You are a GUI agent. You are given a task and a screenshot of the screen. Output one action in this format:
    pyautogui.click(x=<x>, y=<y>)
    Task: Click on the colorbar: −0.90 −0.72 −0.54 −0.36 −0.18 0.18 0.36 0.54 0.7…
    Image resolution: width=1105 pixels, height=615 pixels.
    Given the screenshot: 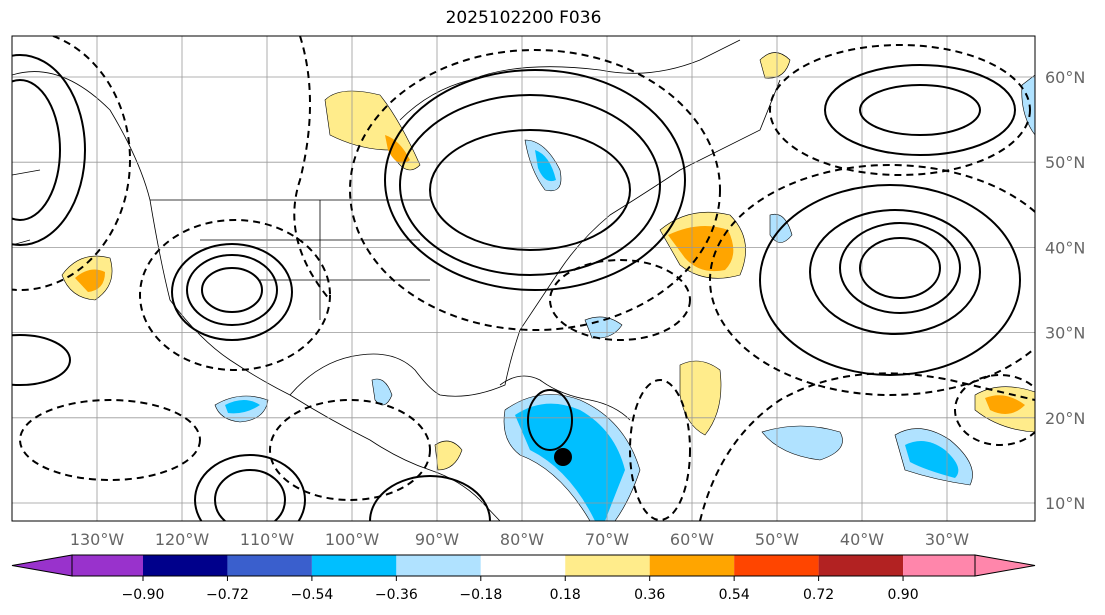 What is the action you would take?
    pyautogui.click(x=523, y=578)
    